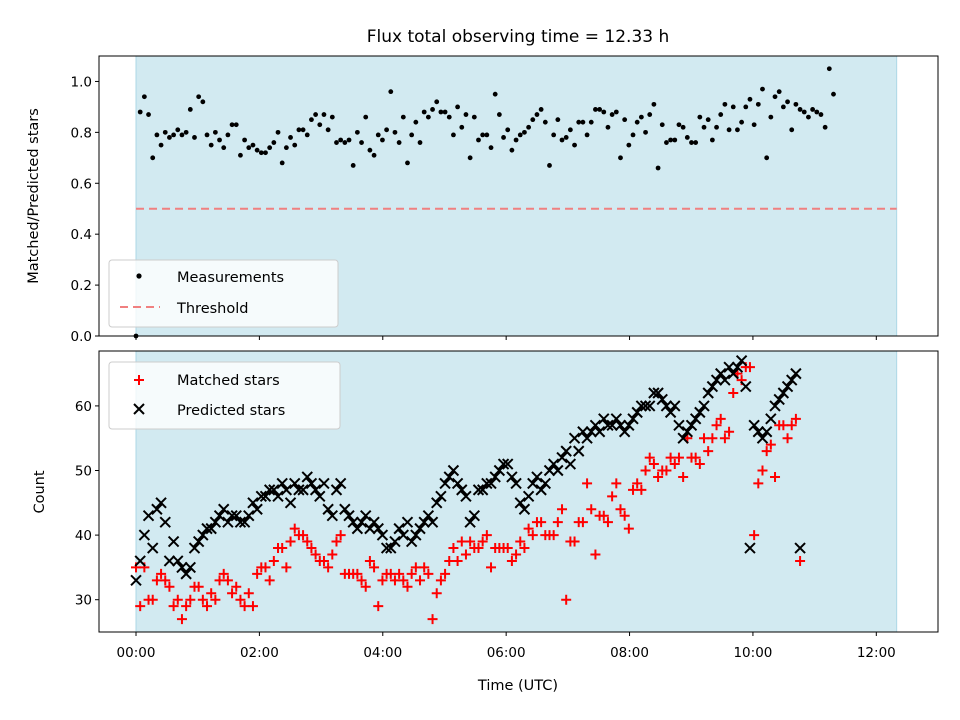 The width and height of the screenshot is (960, 720). What do you see at coordinates (230, 278) in the screenshot?
I see `legend-measurements-label: Measurements` at bounding box center [230, 278].